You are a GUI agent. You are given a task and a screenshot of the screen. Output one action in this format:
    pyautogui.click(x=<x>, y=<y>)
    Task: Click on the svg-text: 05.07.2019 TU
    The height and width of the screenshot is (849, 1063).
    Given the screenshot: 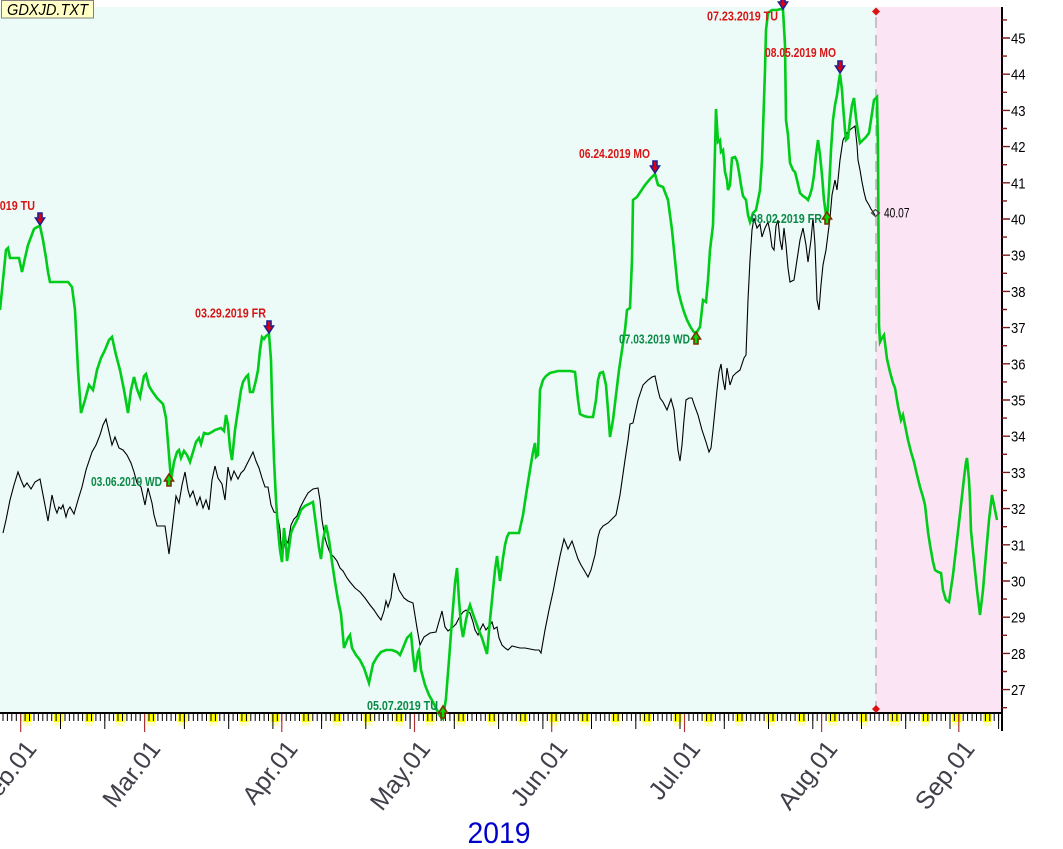 What is the action you would take?
    pyautogui.click(x=402, y=705)
    